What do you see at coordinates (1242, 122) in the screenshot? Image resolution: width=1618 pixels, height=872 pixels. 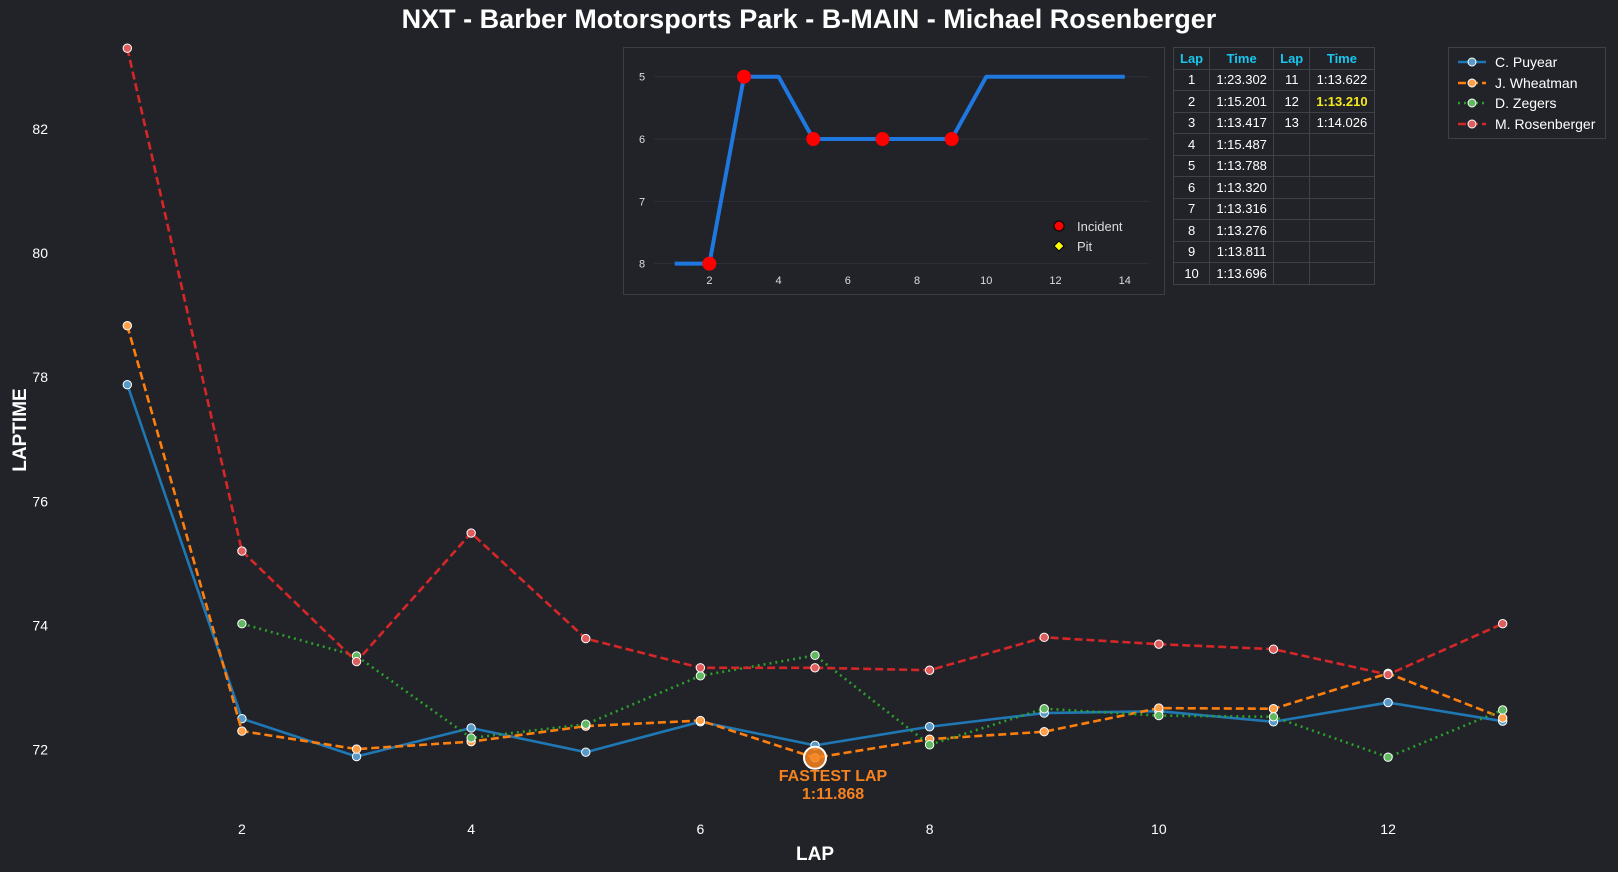 I see `time-cell: 1:13.417` at bounding box center [1242, 122].